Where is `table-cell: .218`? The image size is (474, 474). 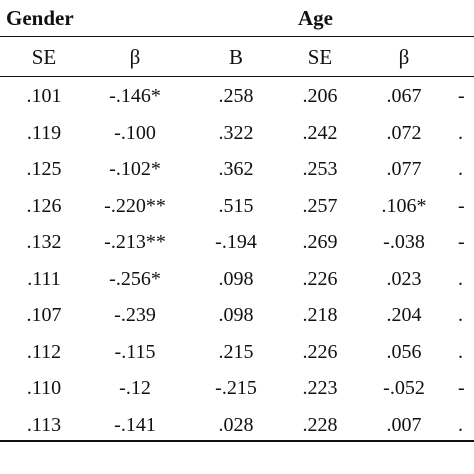 table-cell: .218 is located at coordinates (320, 315).